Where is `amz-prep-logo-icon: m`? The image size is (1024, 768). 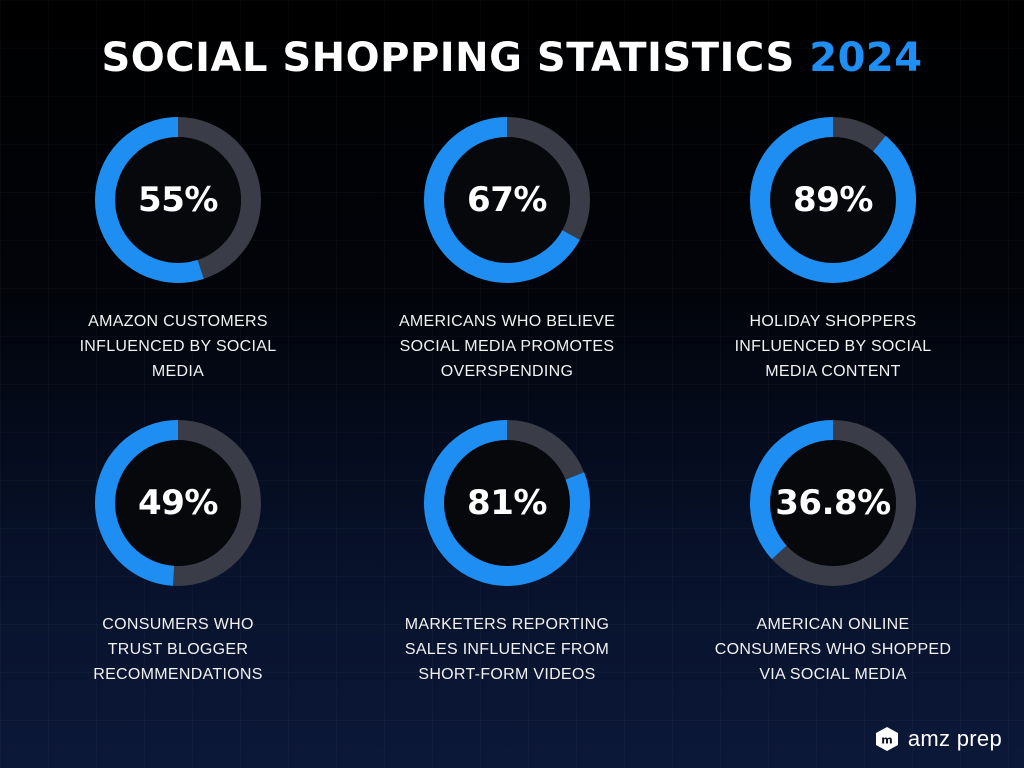
amz-prep-logo-icon: m is located at coordinates (886, 739).